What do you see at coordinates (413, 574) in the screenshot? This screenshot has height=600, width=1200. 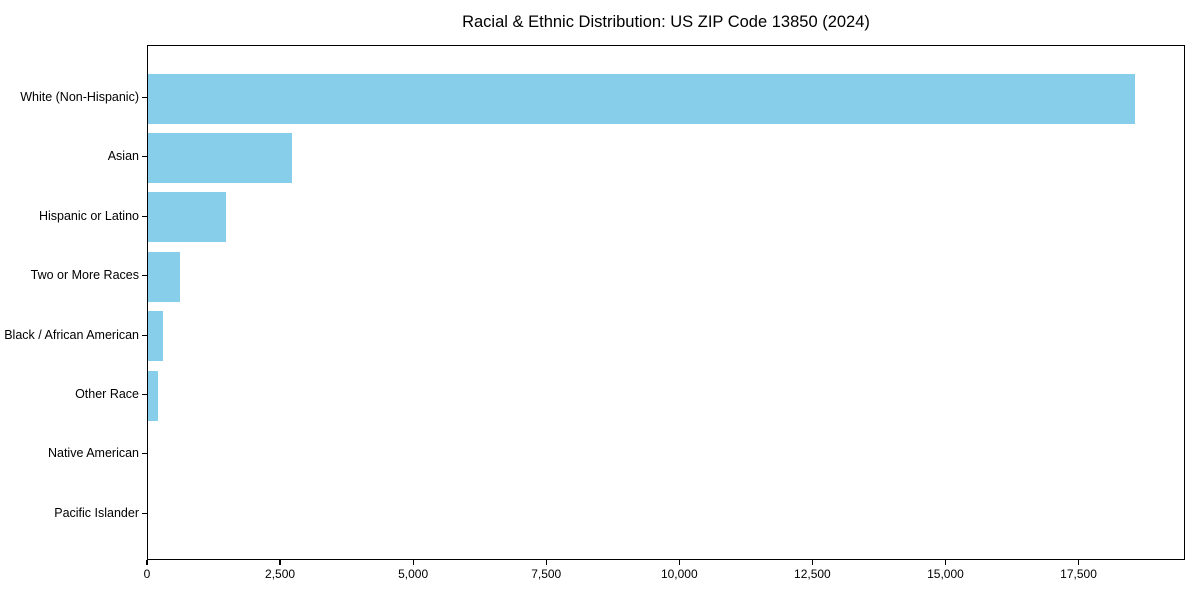 I see `x-tick-label: 5,000` at bounding box center [413, 574].